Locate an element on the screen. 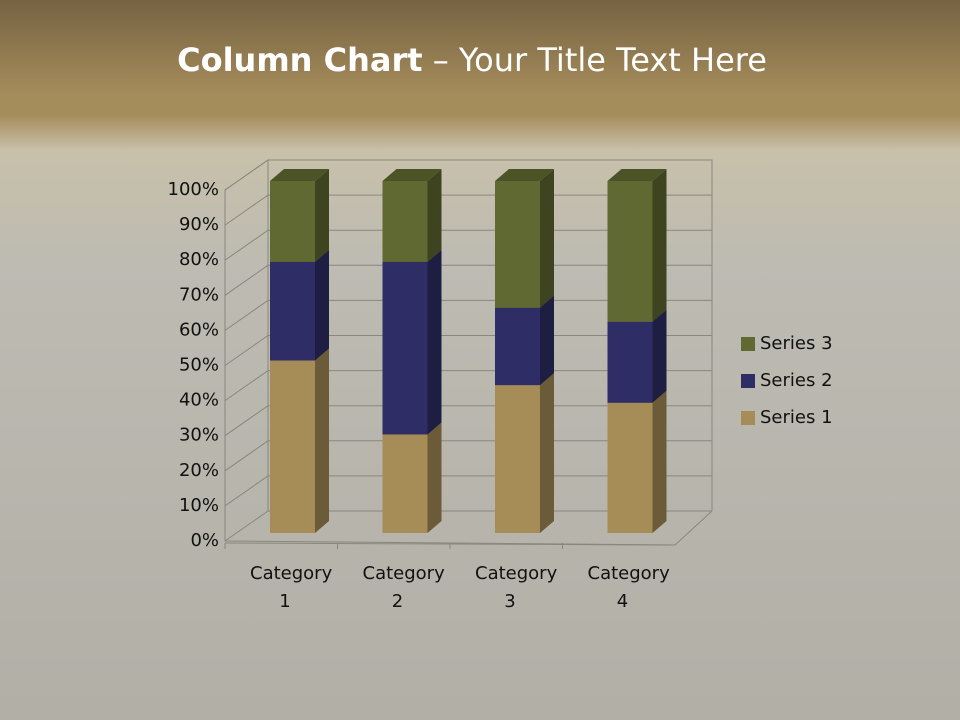 This screenshot has width=960, height=720. y-tick-label: 90% is located at coordinates (199, 224).